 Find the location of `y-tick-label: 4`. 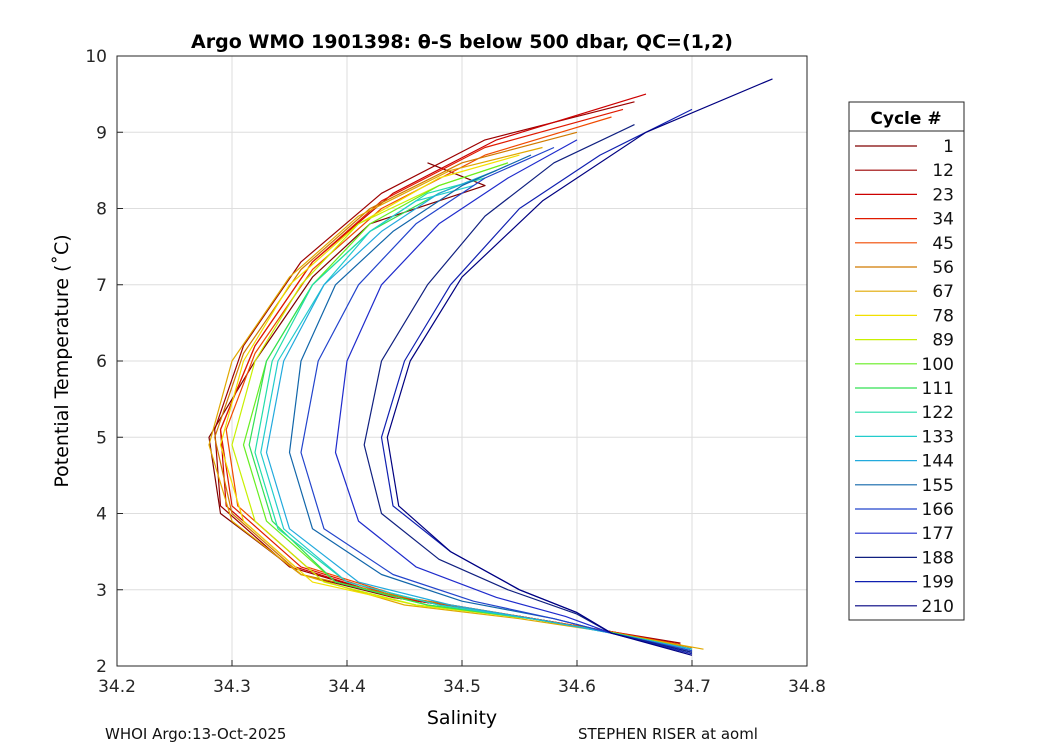

y-tick-label: 4 is located at coordinates (101, 515).